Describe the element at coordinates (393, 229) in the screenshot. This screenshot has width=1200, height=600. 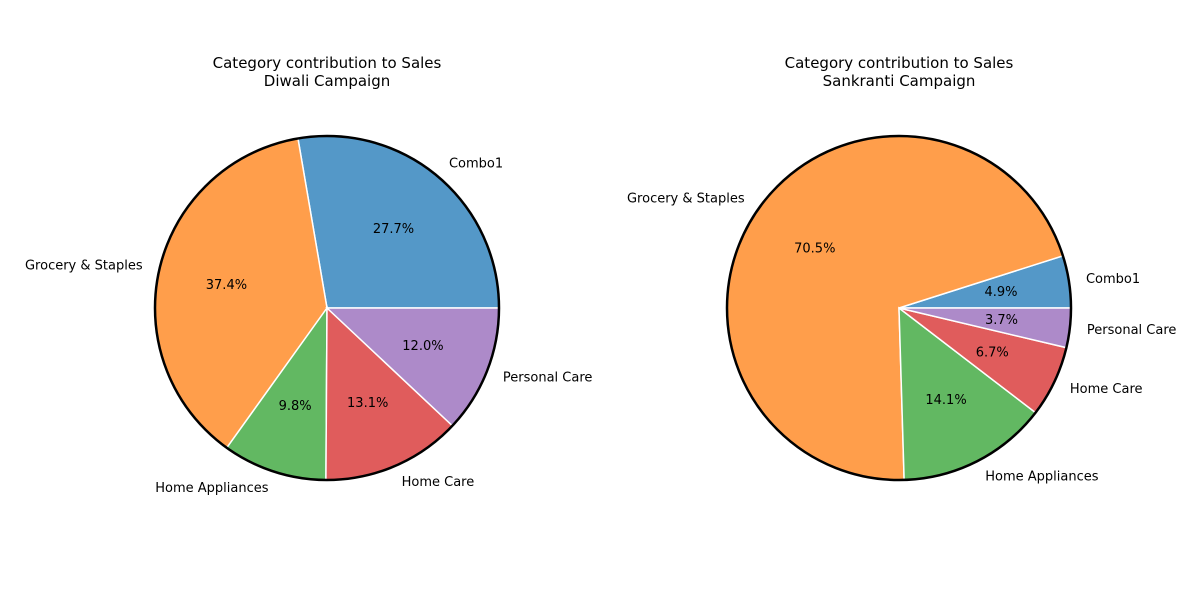
I see `slice-percent-combo1: 27.7%` at that location.